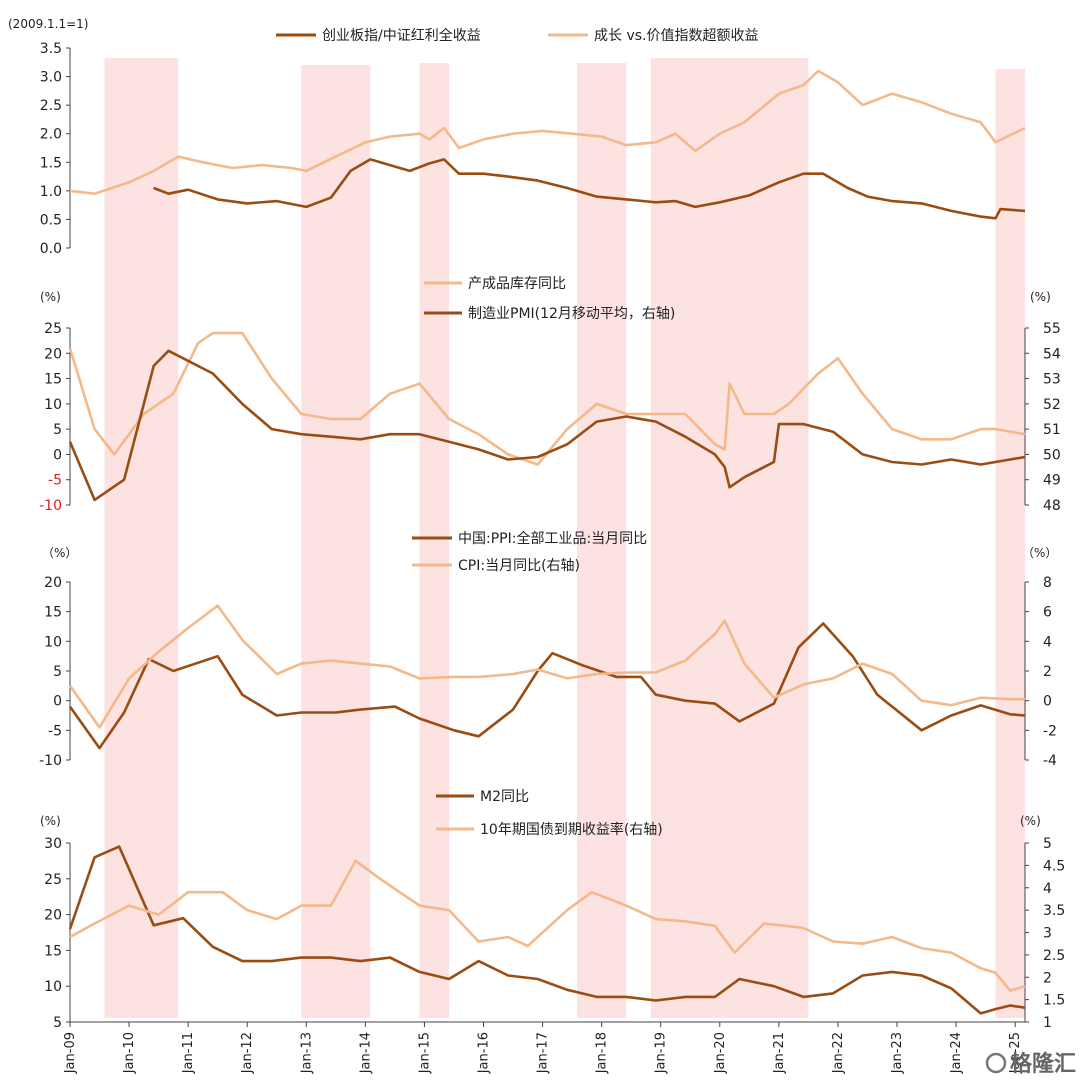 The width and height of the screenshot is (1080, 1086). Describe the element at coordinates (51, 192) in the screenshot. I see `panel-1-left-tick-label: 1.0` at that location.